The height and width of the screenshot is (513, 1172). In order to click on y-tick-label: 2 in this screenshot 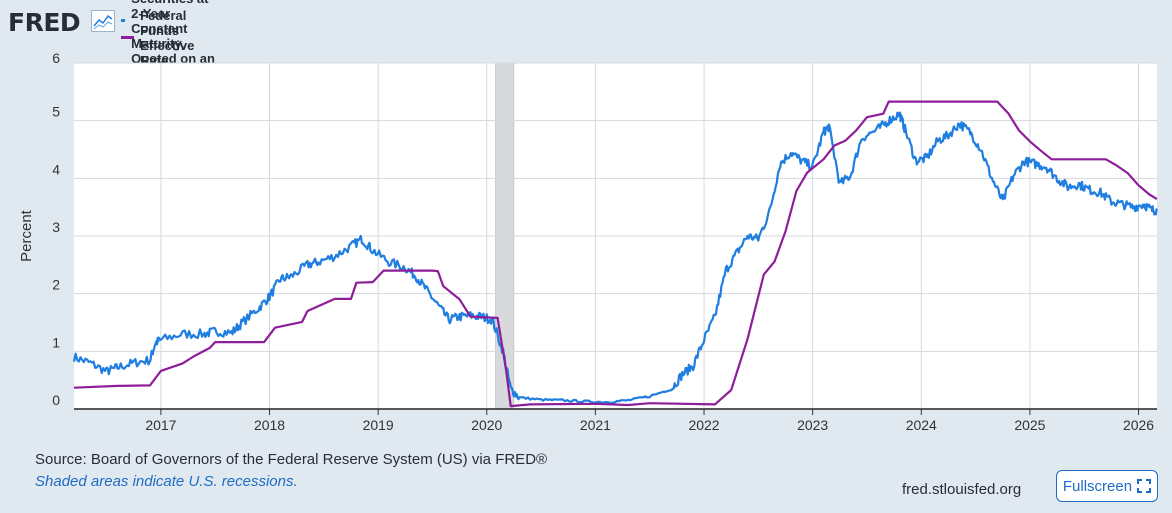, I will do `click(56, 285)`.